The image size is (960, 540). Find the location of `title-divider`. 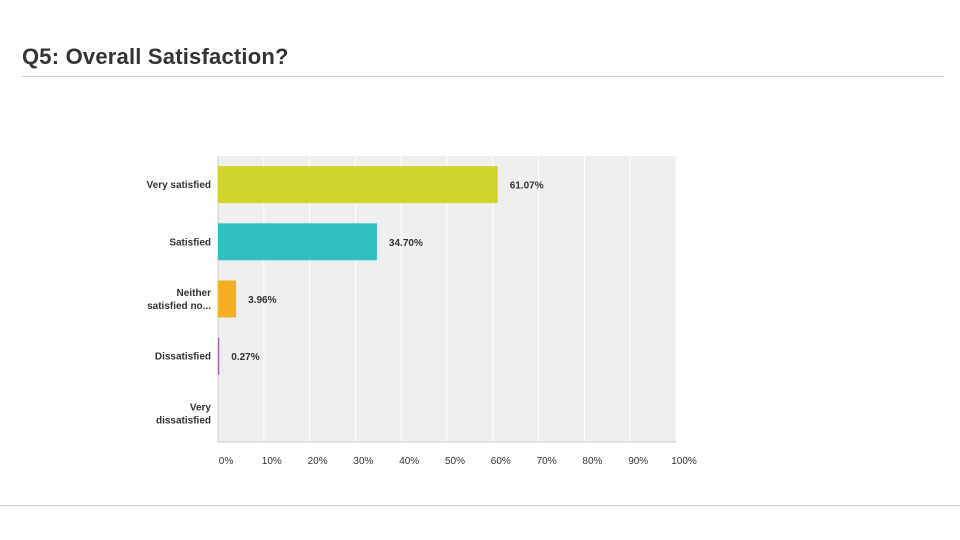

title-divider is located at coordinates (483, 76).